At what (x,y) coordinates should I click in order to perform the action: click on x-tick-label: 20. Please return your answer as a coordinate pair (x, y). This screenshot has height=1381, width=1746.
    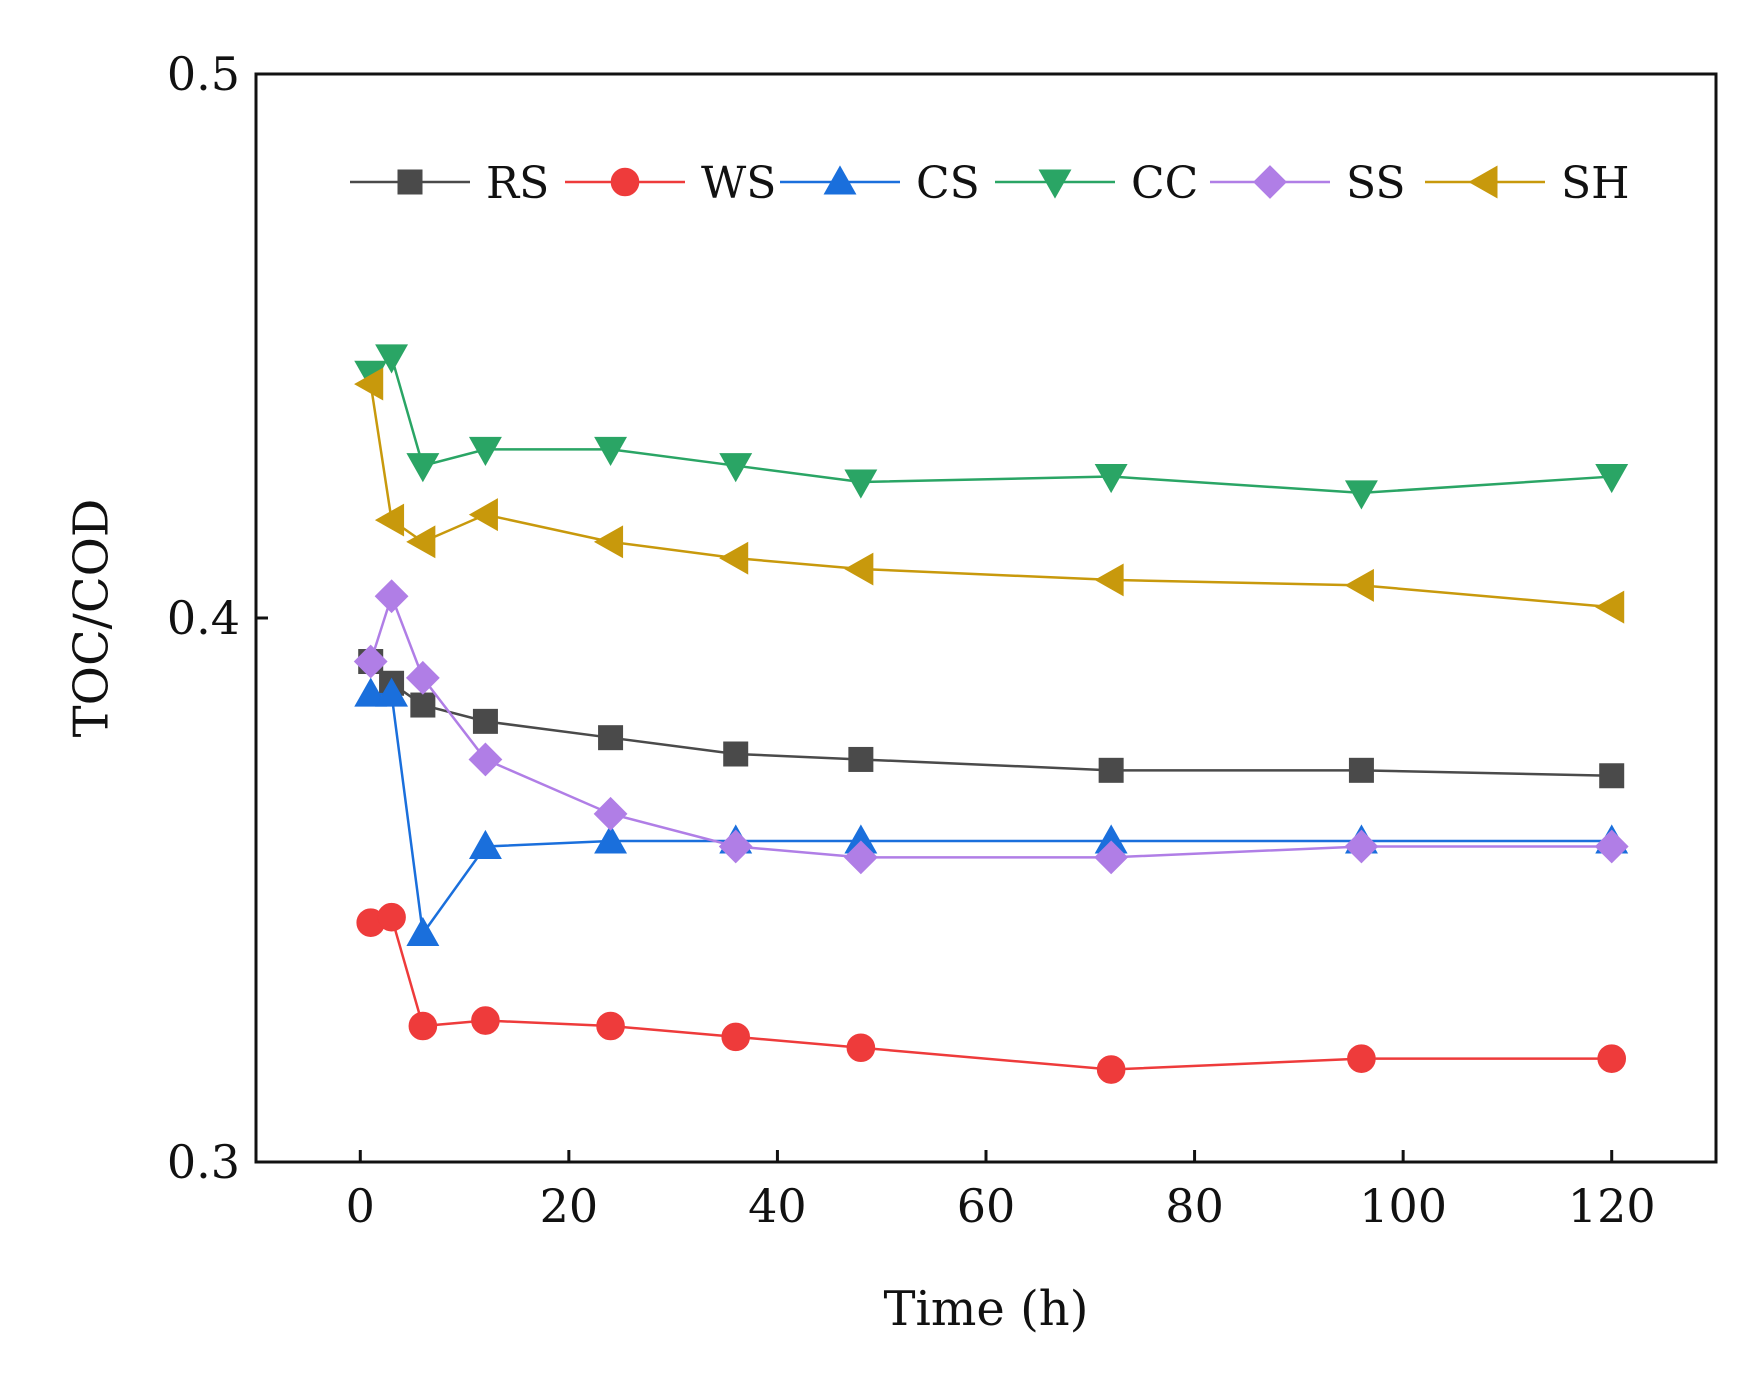
    Looking at the image, I should click on (569, 1206).